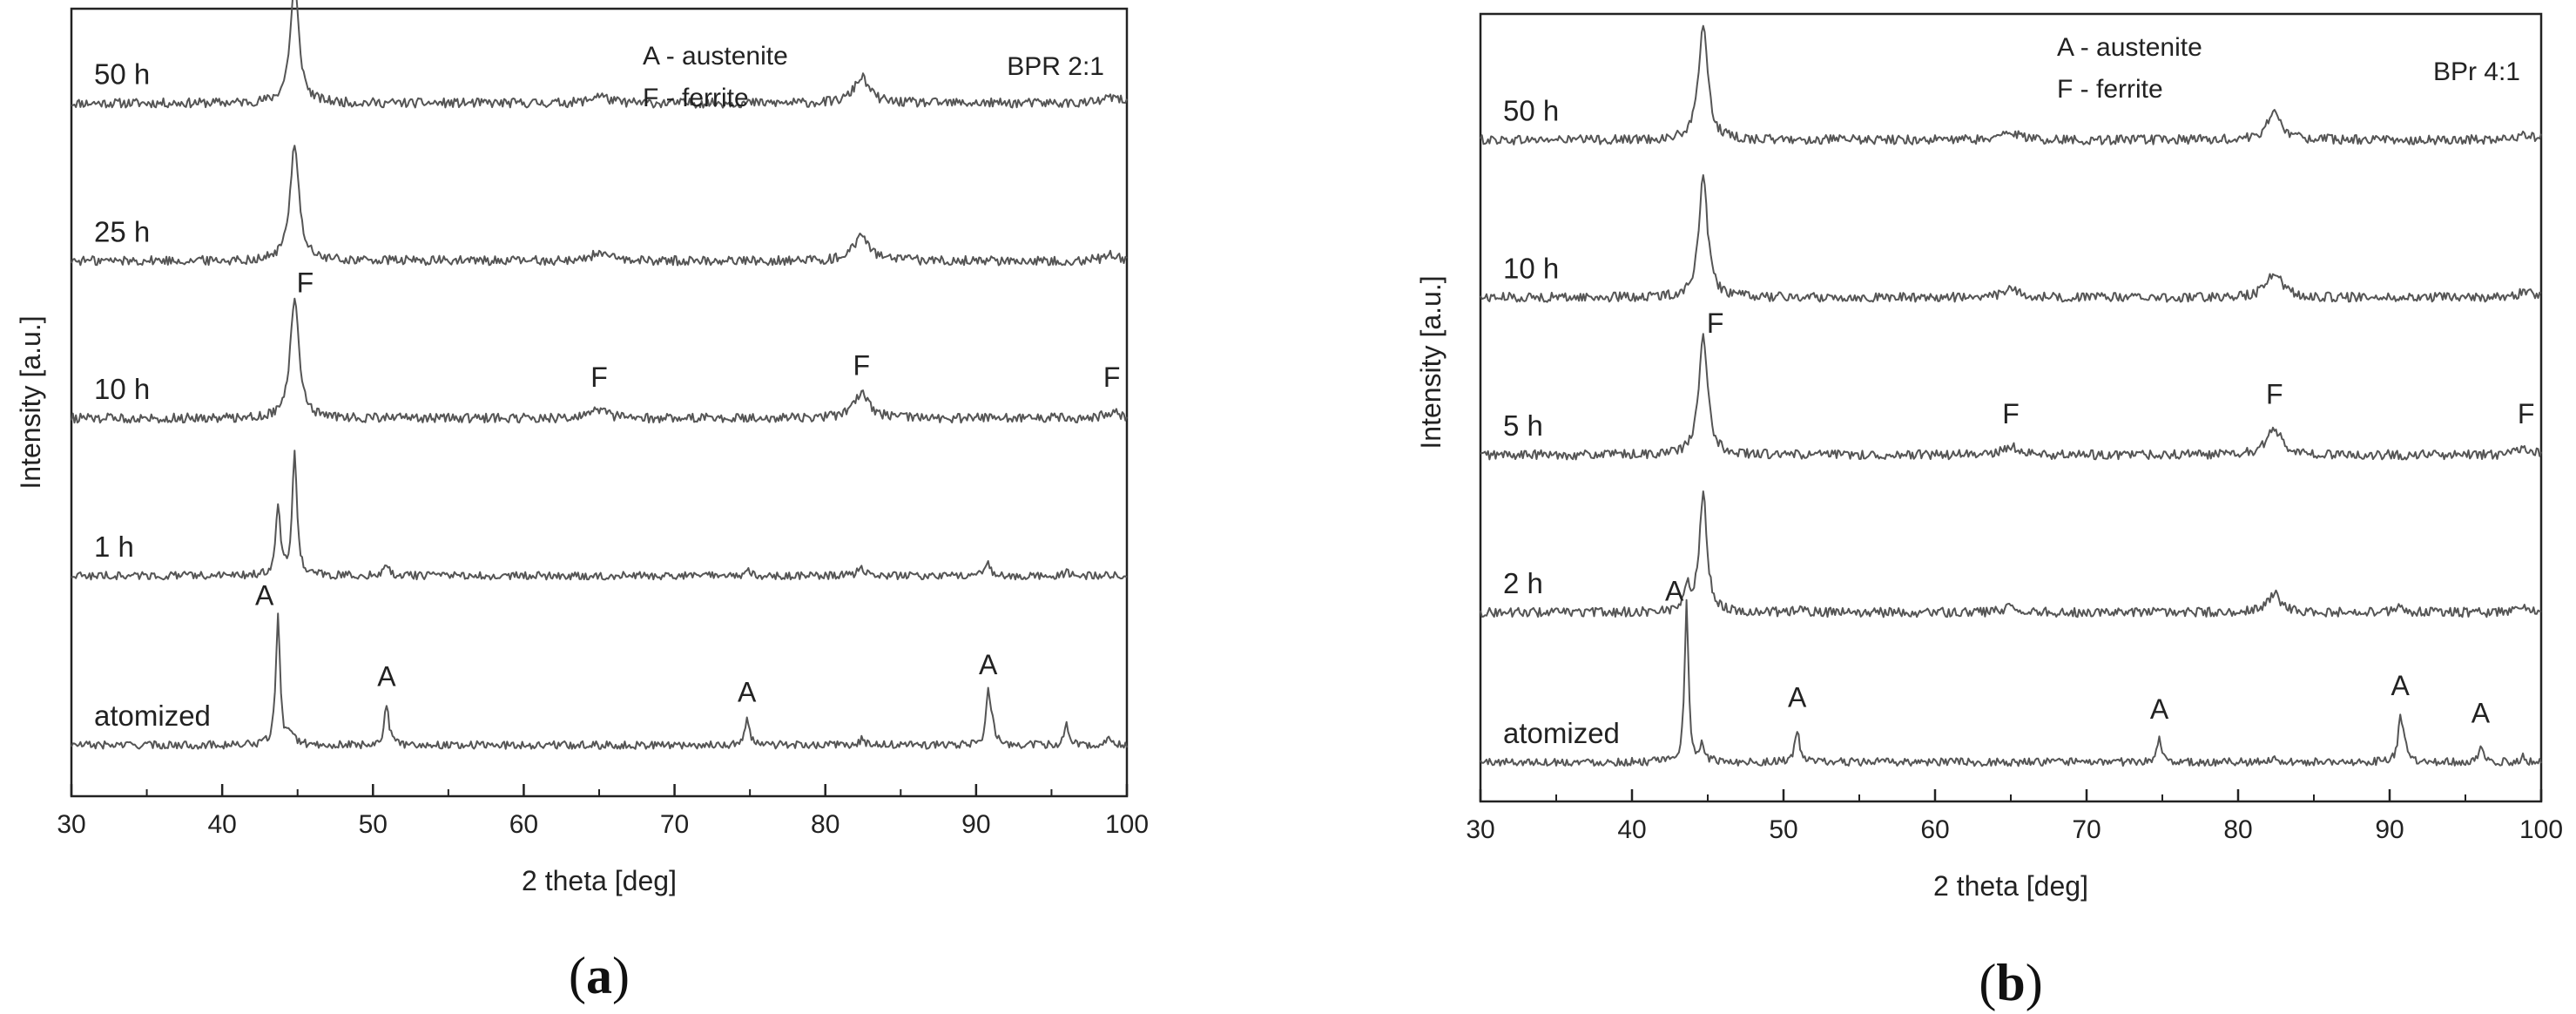 The height and width of the screenshot is (1014, 2576). Describe the element at coordinates (599, 881) in the screenshot. I see `panel-a-x-axis-label: 2 theta [deg]` at that location.